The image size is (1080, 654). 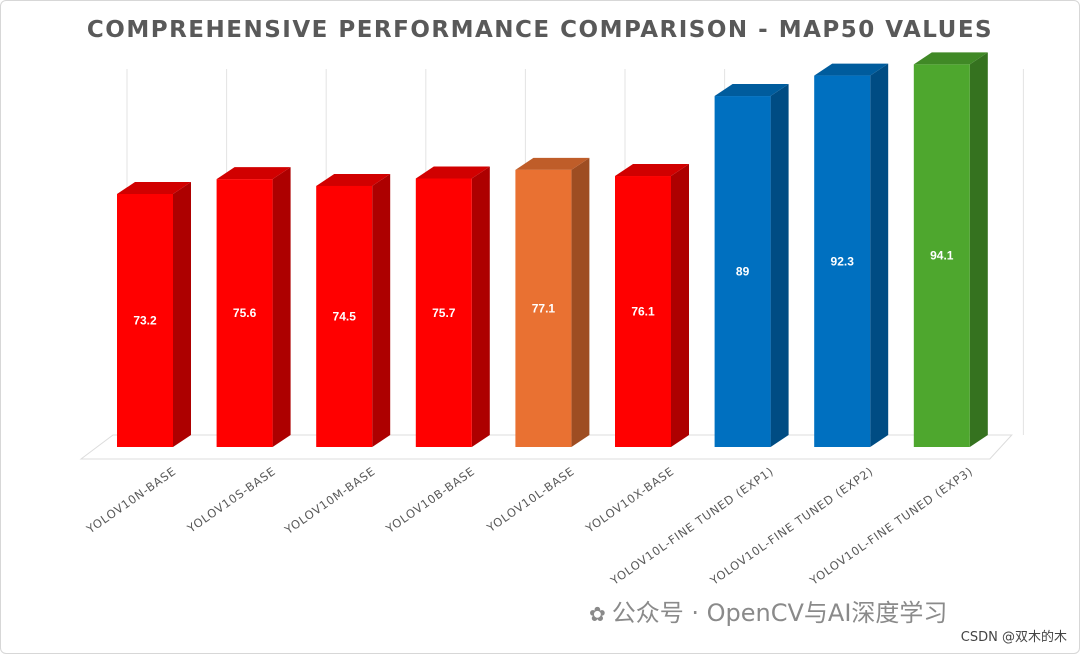 What do you see at coordinates (430, 500) in the screenshot?
I see `category-label: YOLOV10B-BASE` at bounding box center [430, 500].